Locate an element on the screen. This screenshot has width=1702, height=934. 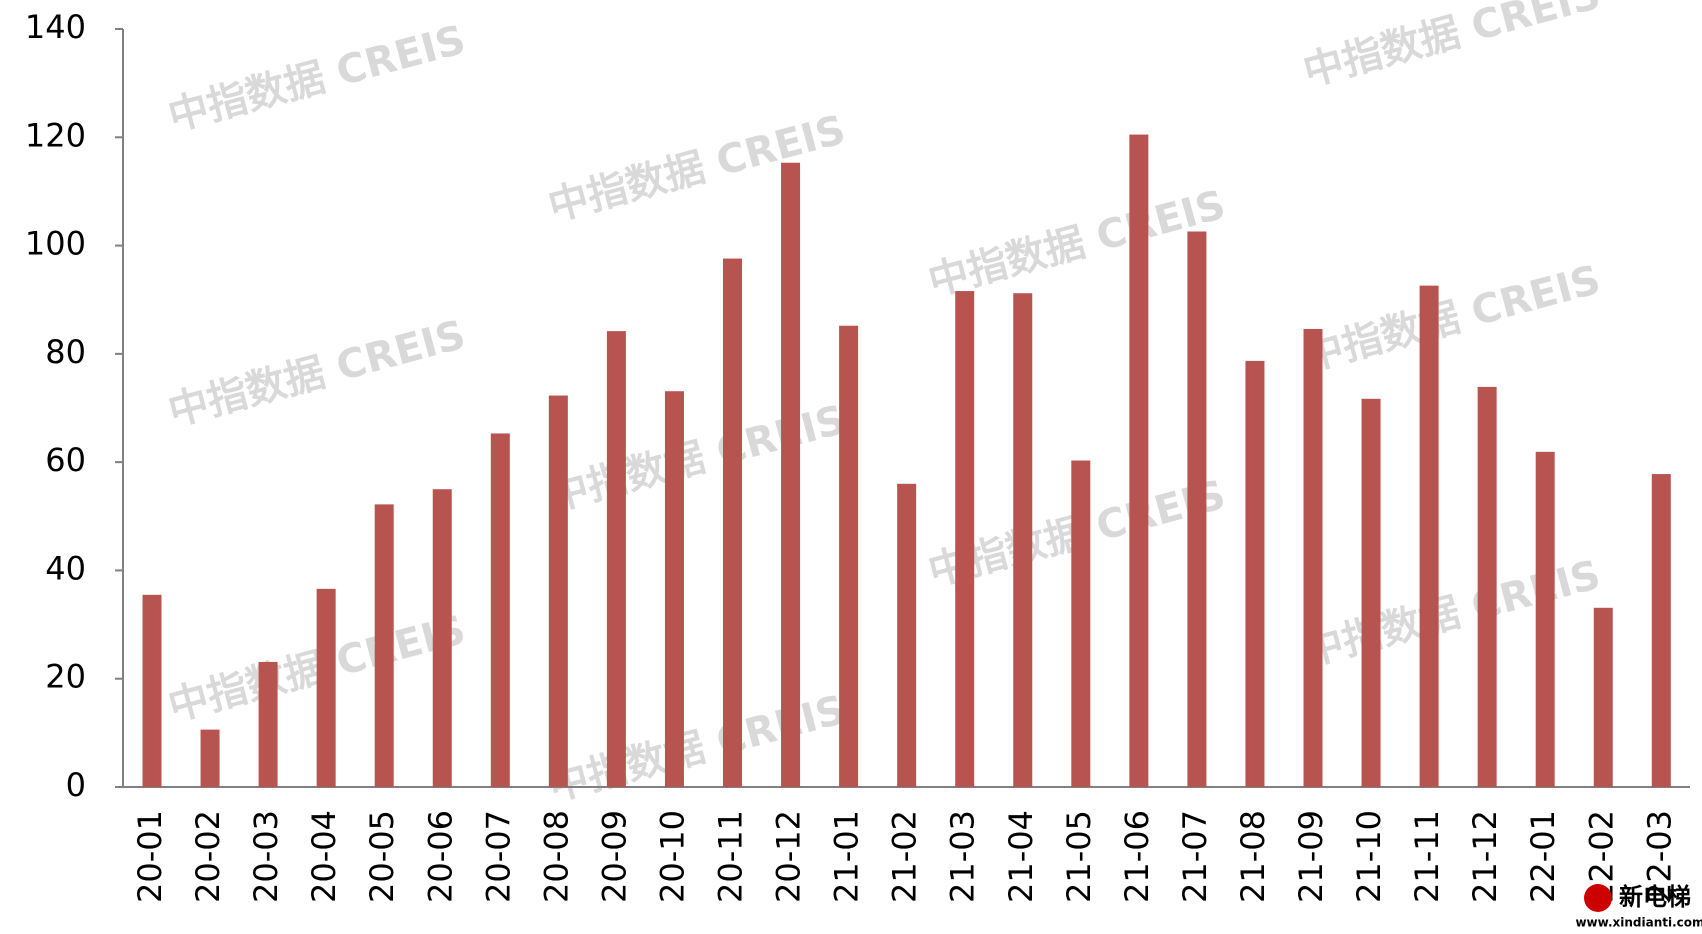
x-tick-label: 20-02 is located at coordinates (208, 856).